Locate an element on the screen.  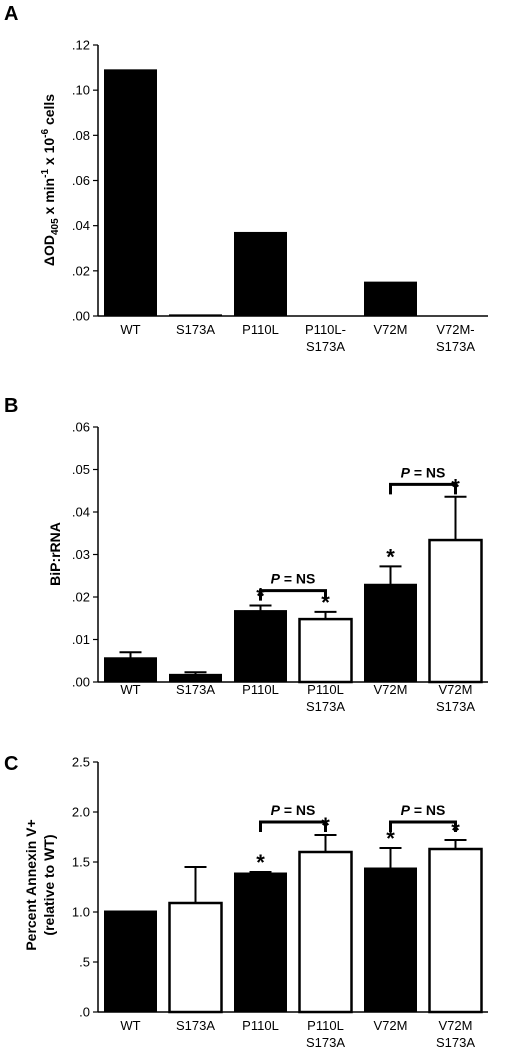
panel-b-y-tick-label: .04 is located at coordinates (81, 512).